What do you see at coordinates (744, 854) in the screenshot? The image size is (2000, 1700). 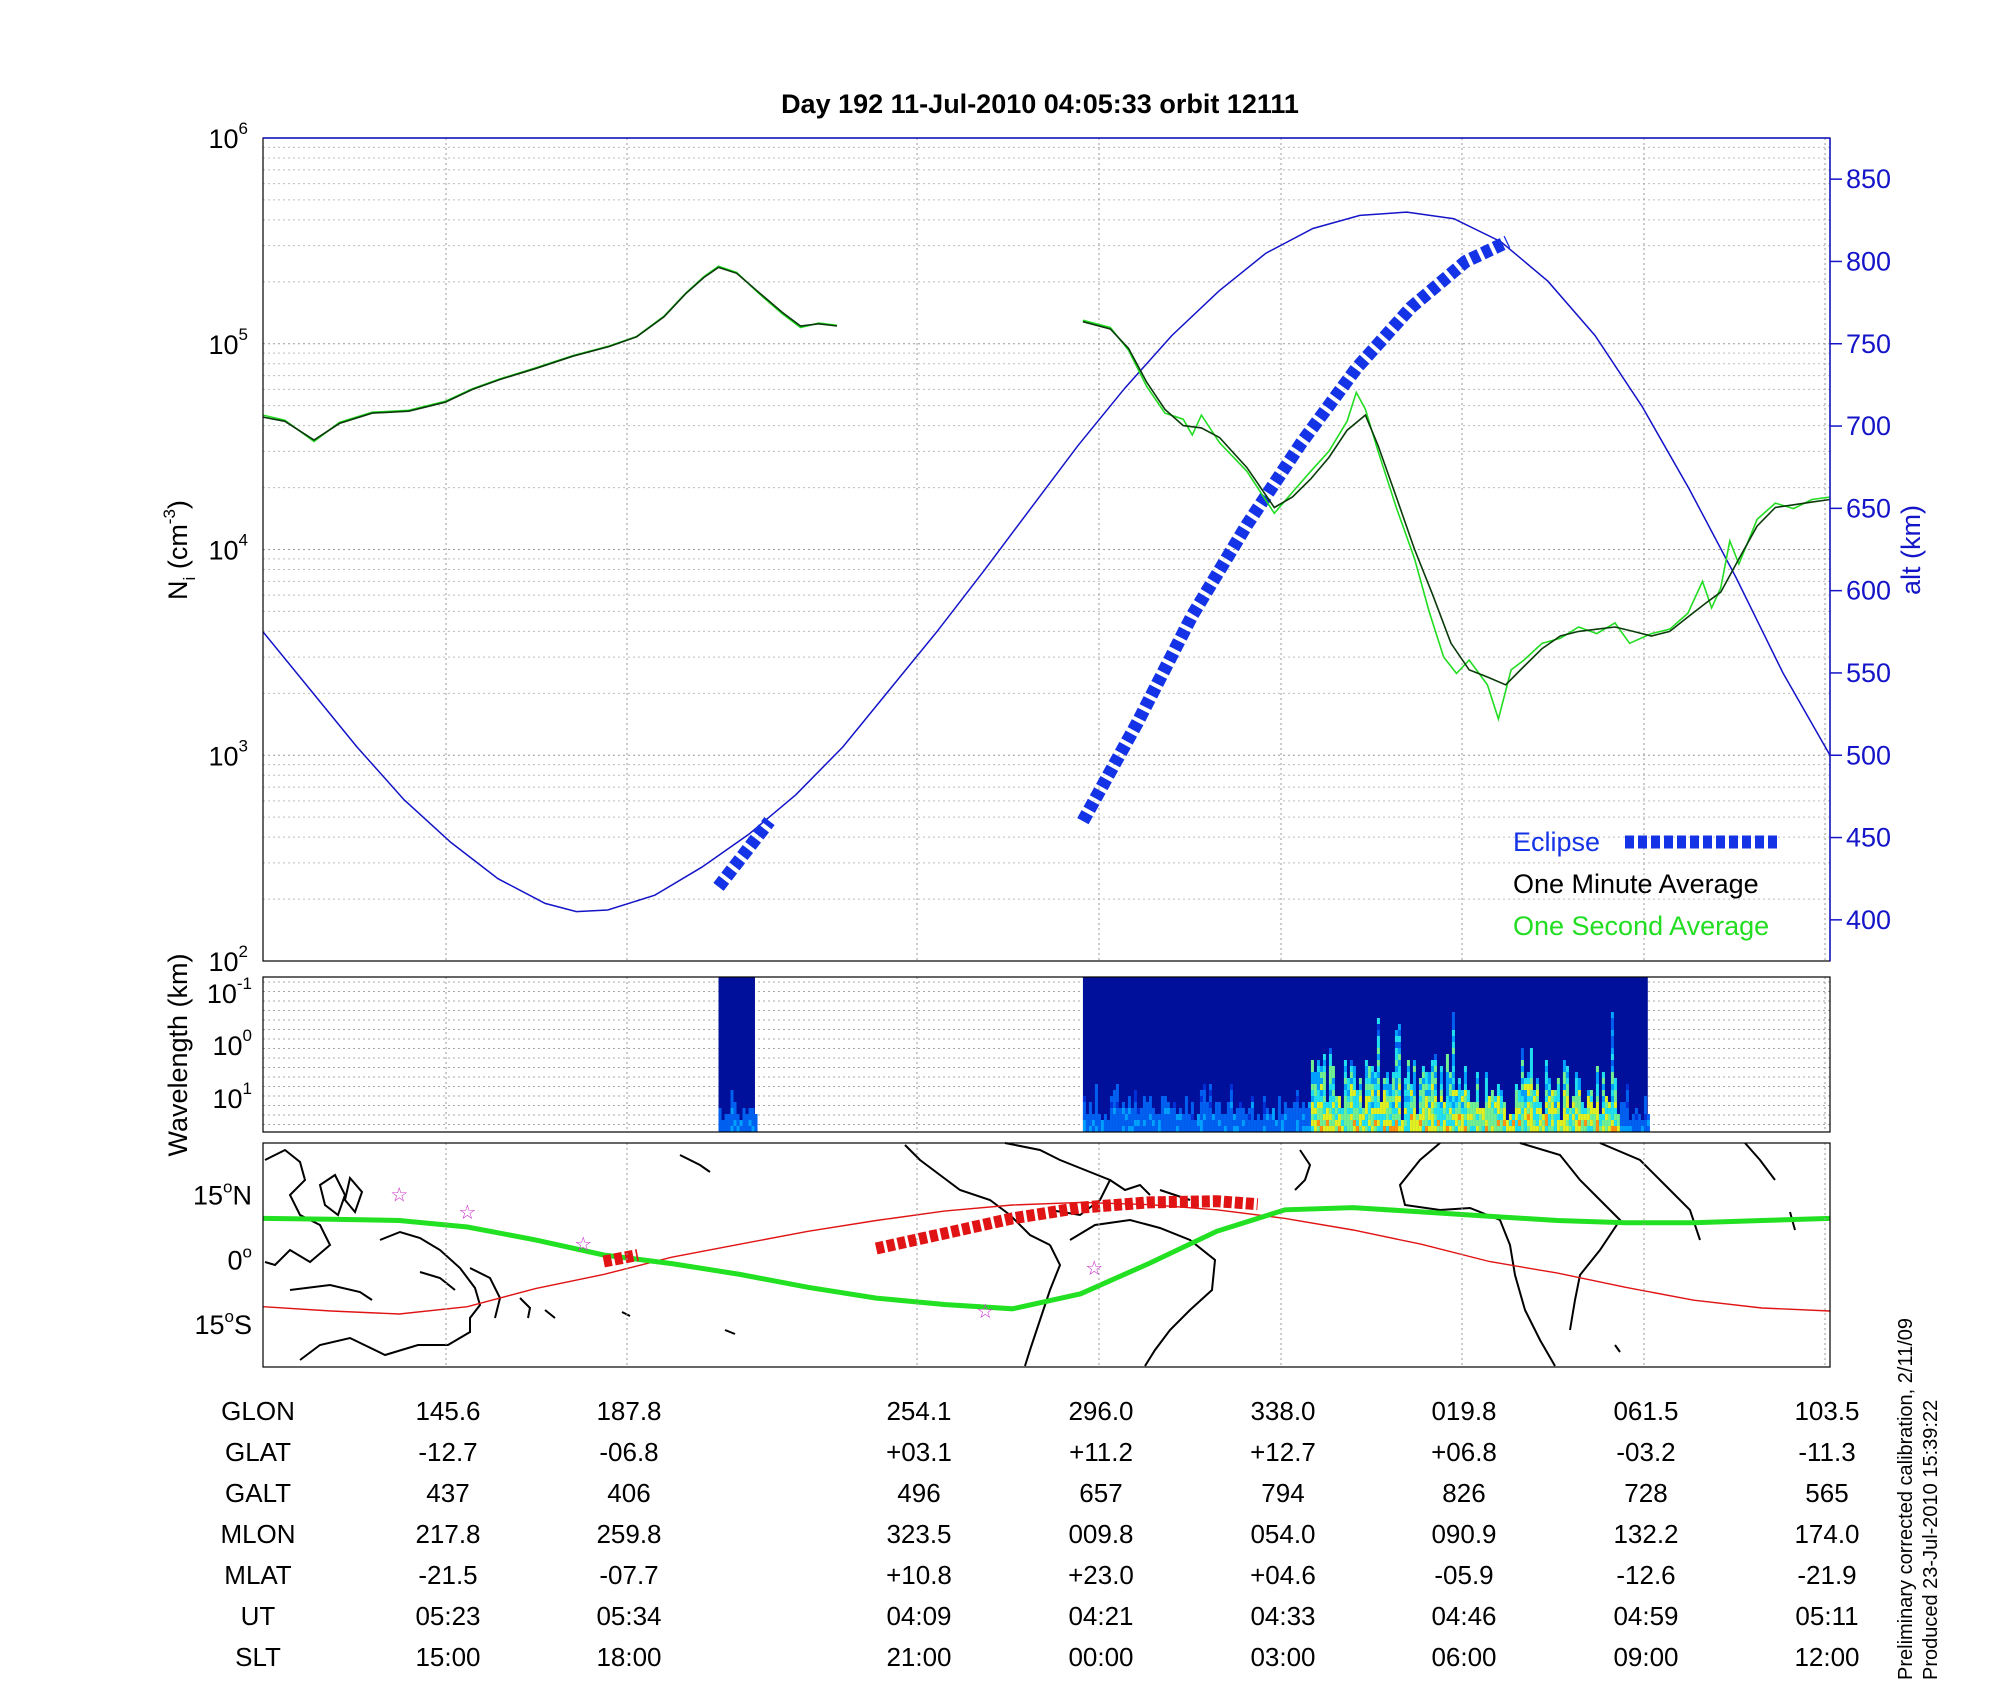 I see `eclipse-line` at bounding box center [744, 854].